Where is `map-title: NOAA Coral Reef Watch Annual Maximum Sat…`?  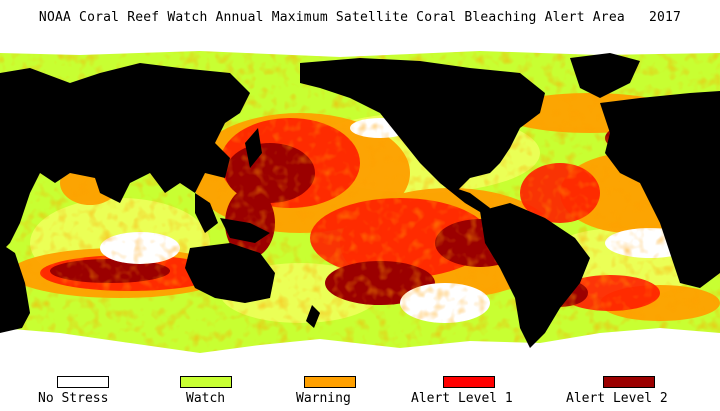
map-title: NOAA Coral Reef Watch Annual Maximum Sat… is located at coordinates (360, 17).